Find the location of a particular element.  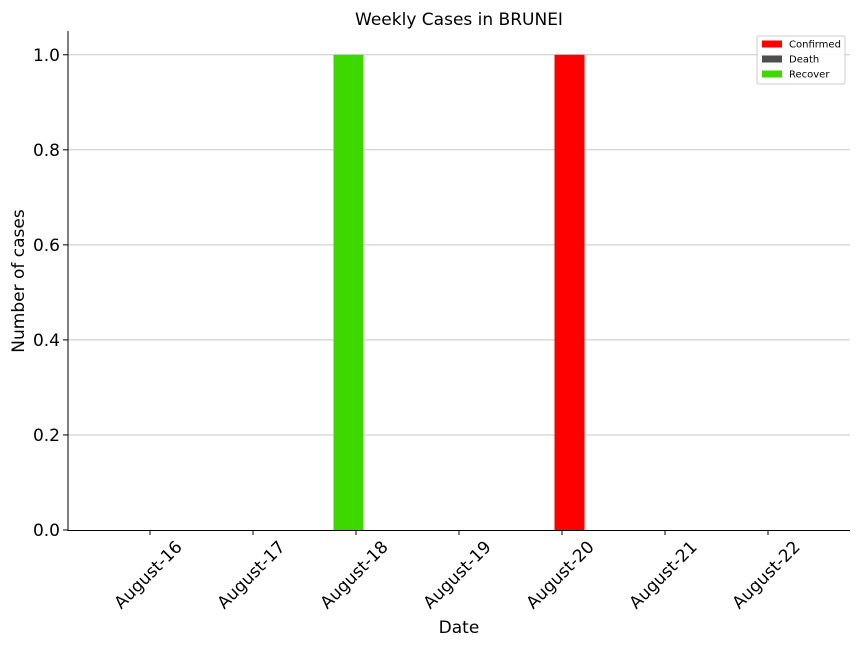

legend-label-death: Death is located at coordinates (804, 60).